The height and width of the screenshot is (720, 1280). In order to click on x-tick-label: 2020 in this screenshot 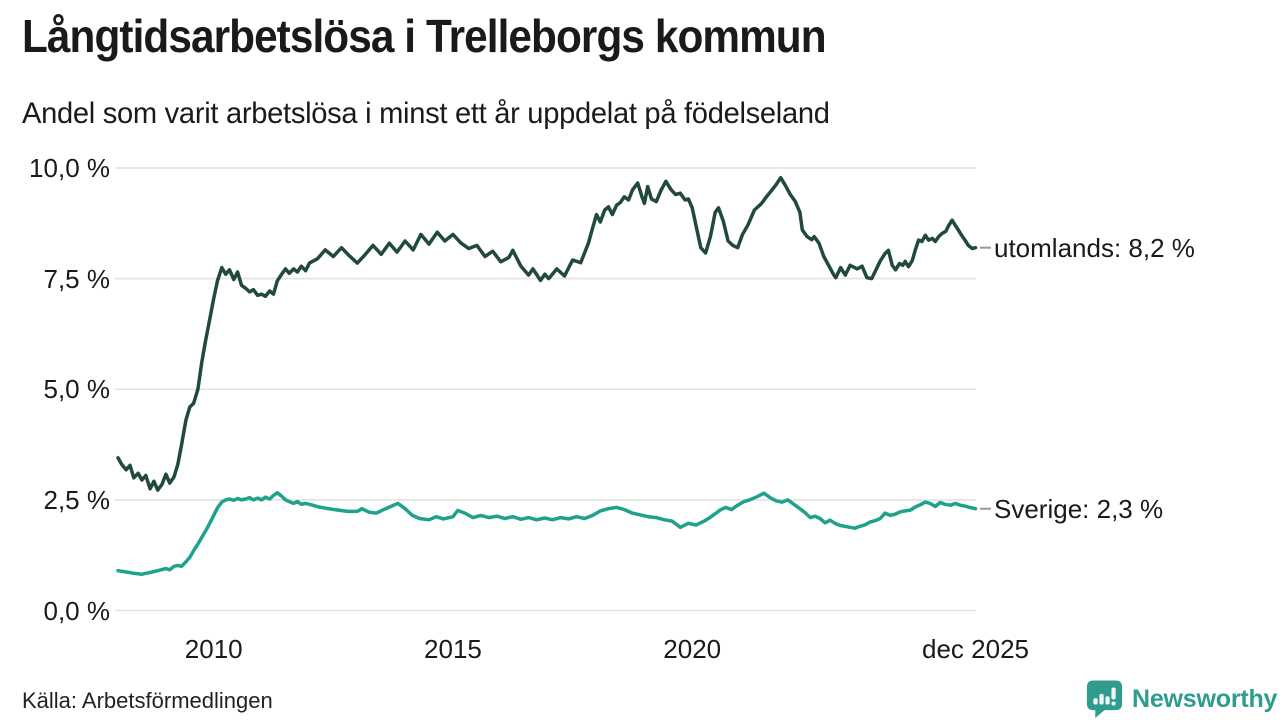, I will do `click(692, 649)`.